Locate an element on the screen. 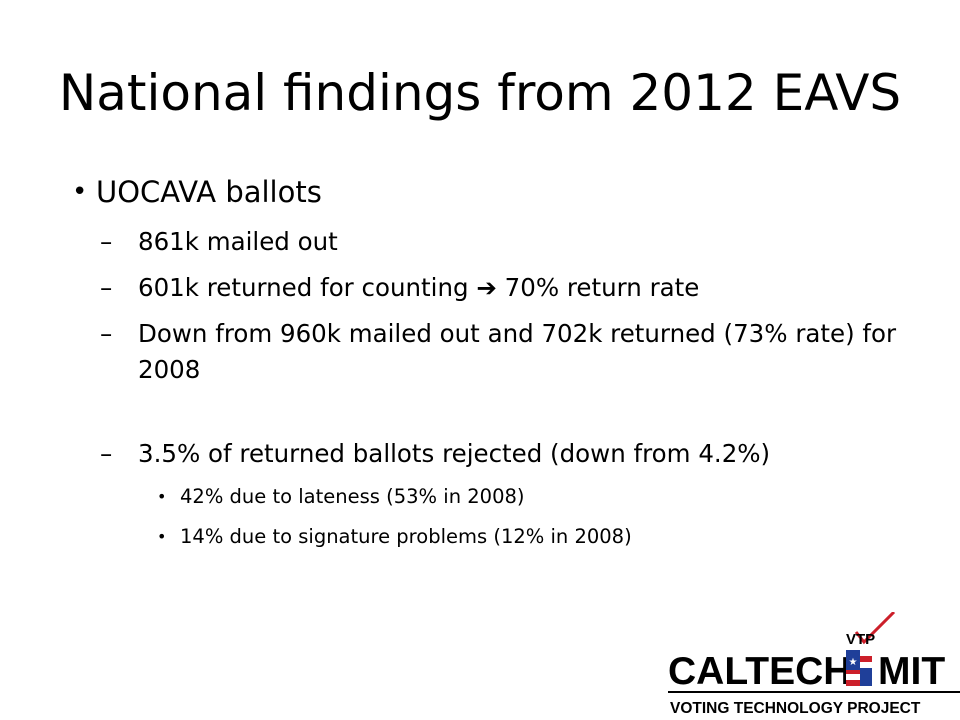 The width and height of the screenshot is (960, 720). bullet-uocava: • UOCAVA ballots is located at coordinates (492, 192).